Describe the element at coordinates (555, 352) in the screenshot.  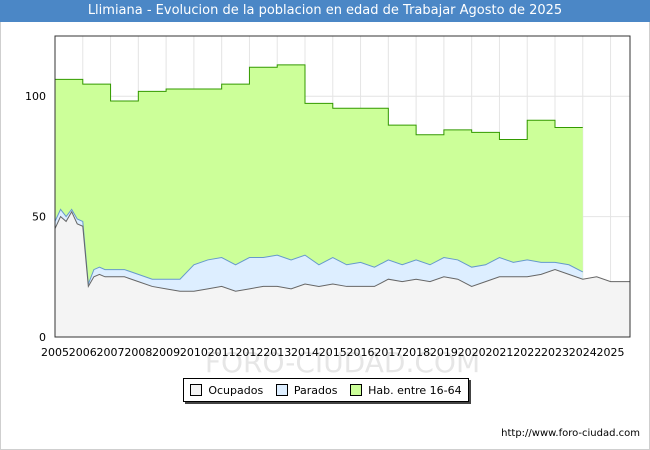
I see `x-tick-label: 2023` at that location.